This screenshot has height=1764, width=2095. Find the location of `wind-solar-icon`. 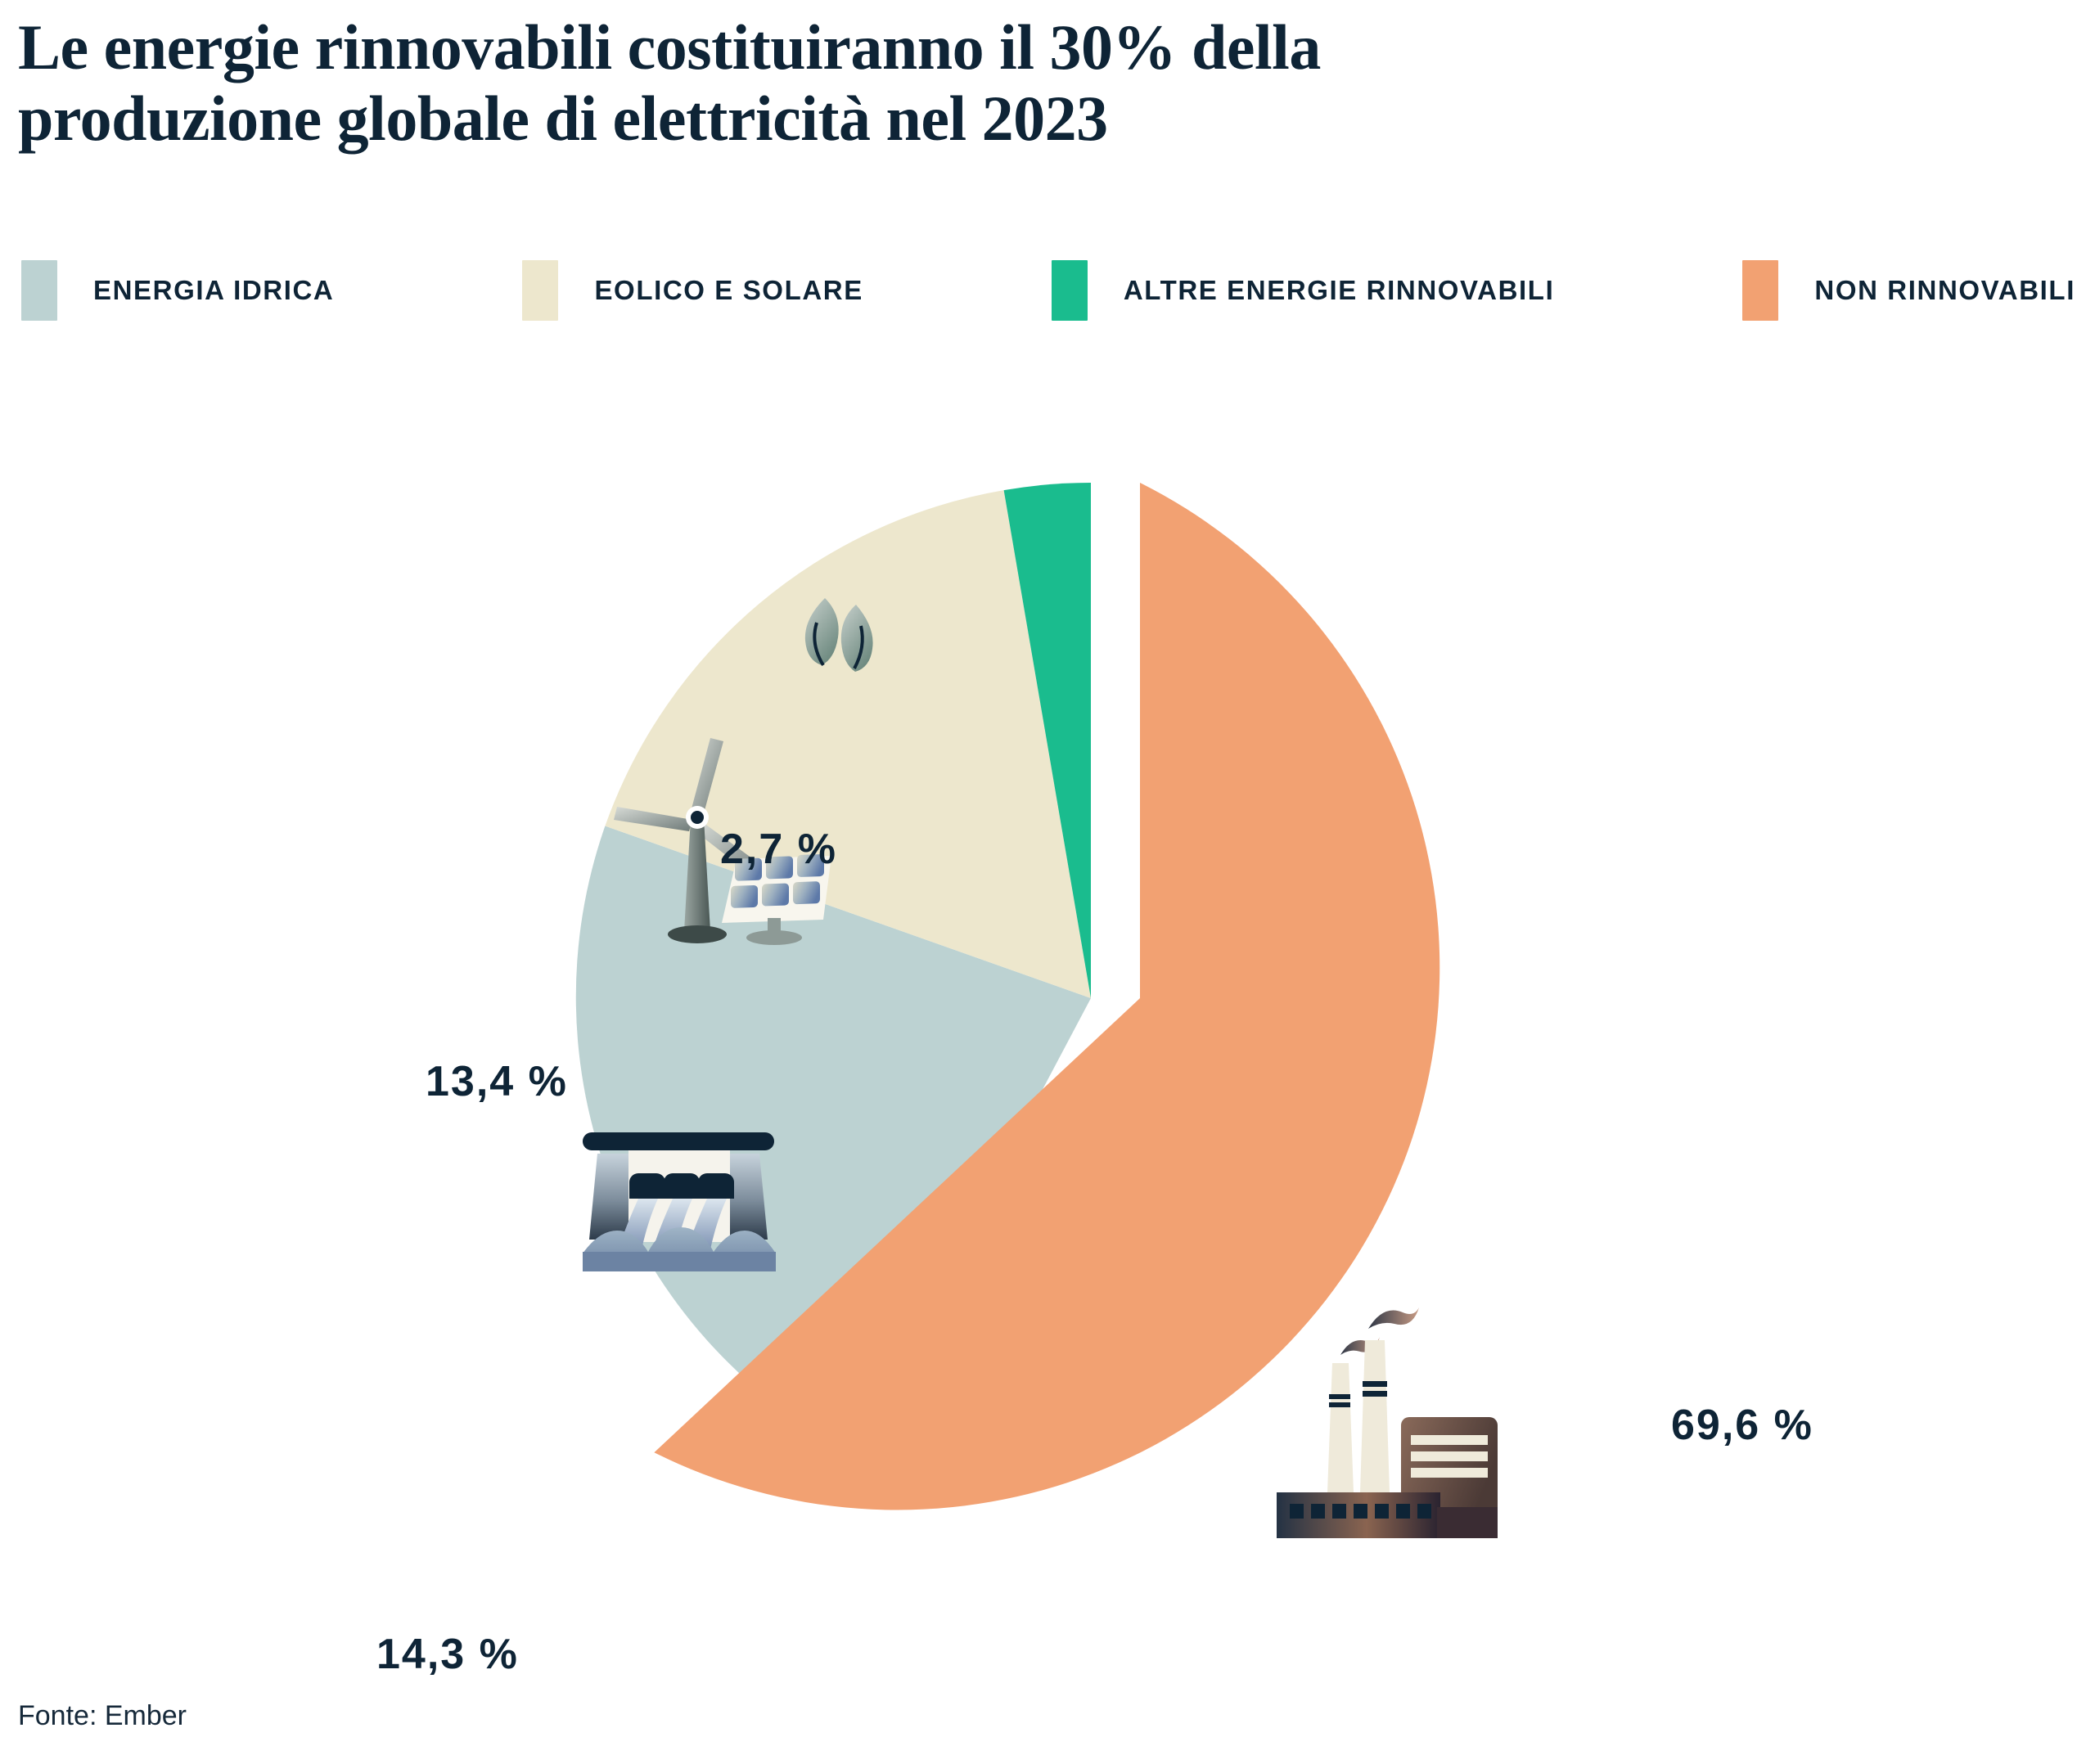

wind-solar-icon is located at coordinates (722, 841).